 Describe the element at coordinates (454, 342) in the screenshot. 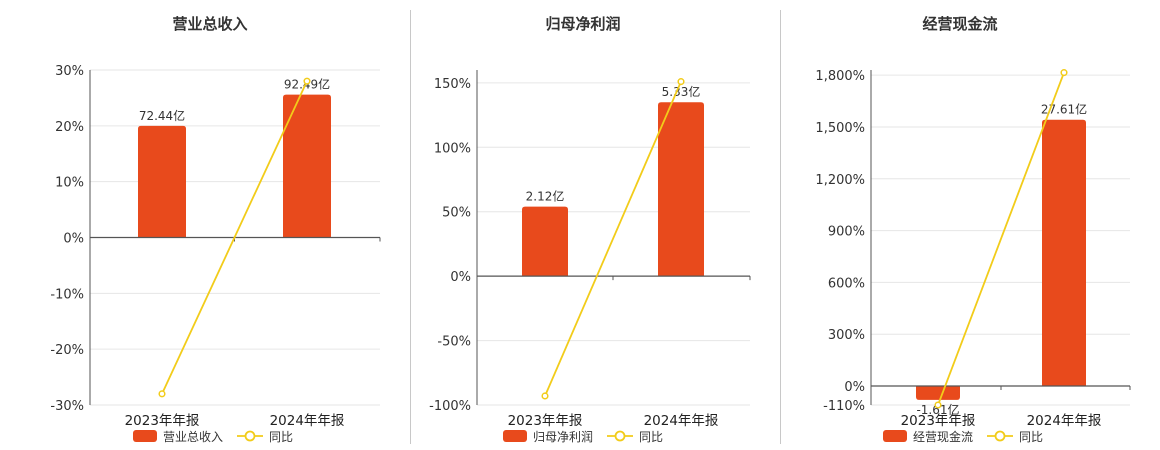

I see `y-tick-label: -50%` at that location.